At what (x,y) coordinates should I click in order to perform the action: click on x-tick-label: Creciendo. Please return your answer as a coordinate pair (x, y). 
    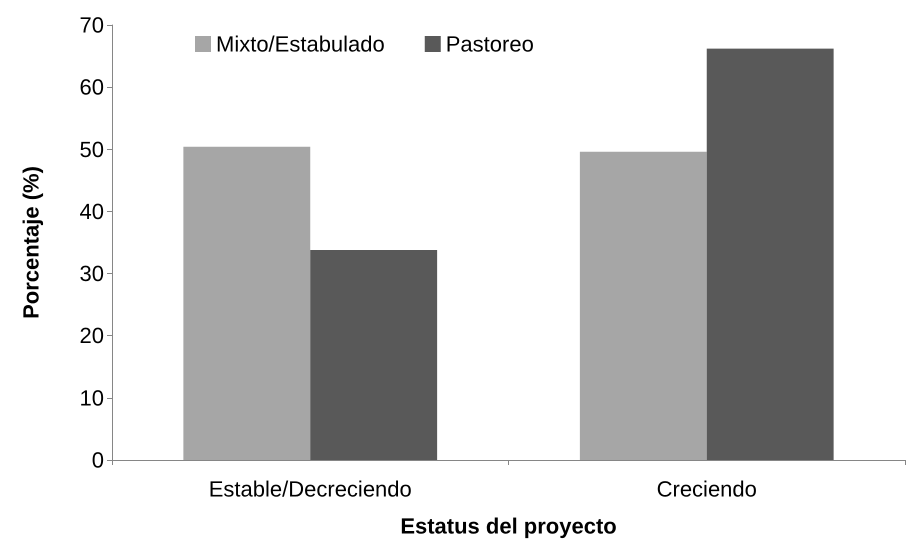
    Looking at the image, I should click on (706, 489).